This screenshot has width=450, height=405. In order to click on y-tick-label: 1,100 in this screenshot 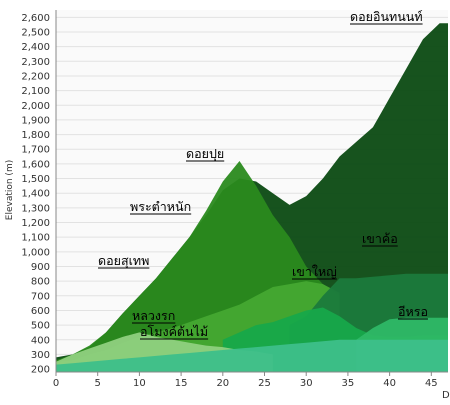, I will do `click(35, 238)`.